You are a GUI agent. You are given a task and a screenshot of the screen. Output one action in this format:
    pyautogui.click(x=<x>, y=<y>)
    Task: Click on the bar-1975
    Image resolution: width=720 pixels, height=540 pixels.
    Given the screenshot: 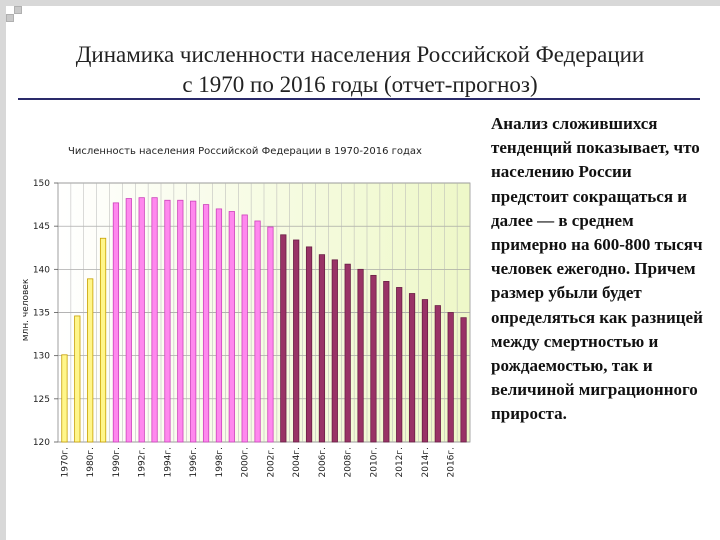 What is the action you would take?
    pyautogui.click(x=77, y=379)
    